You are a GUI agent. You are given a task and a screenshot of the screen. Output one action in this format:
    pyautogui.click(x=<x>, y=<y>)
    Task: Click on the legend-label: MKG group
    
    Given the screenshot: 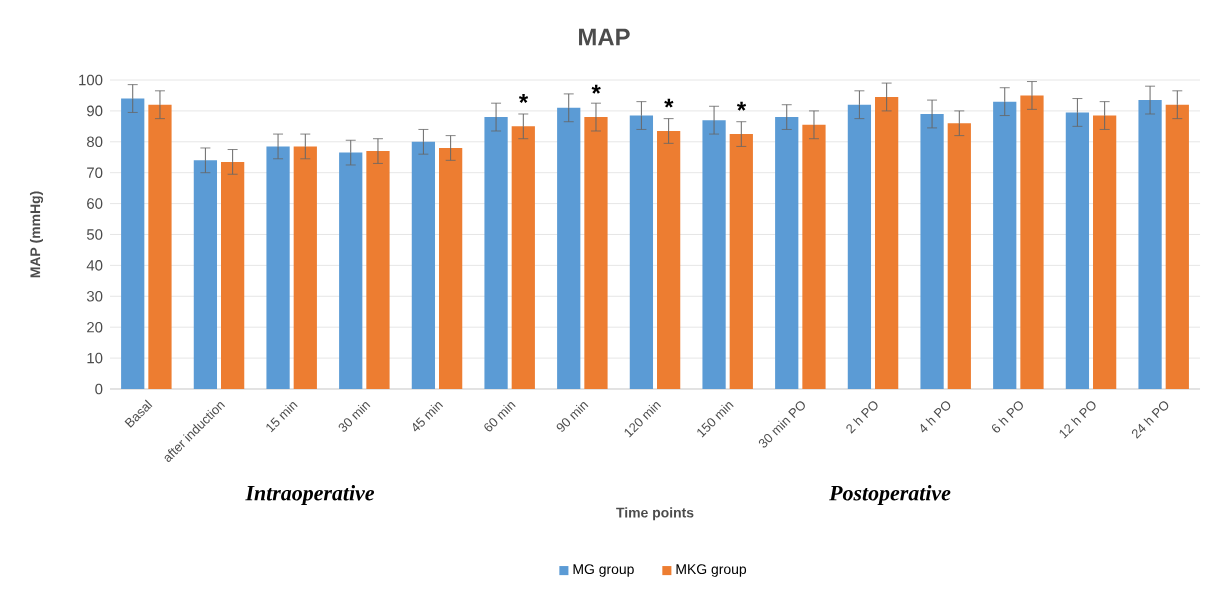 What is the action you would take?
    pyautogui.click(x=711, y=570)
    